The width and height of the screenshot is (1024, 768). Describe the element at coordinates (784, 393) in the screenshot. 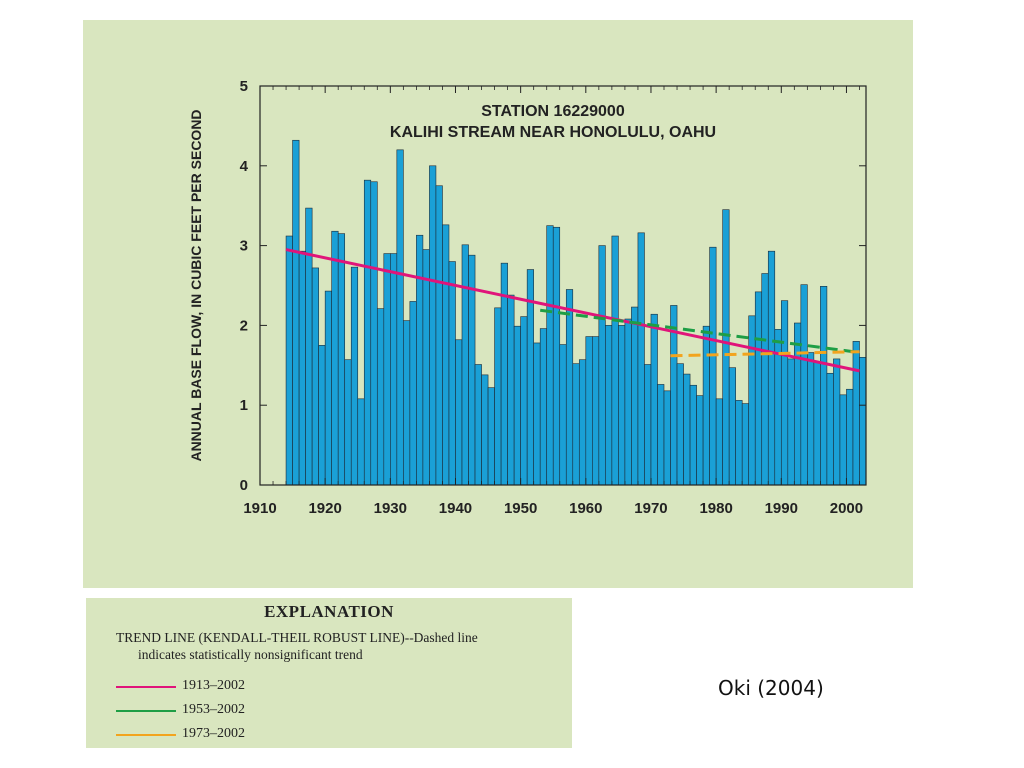

I see `bar-1990` at that location.